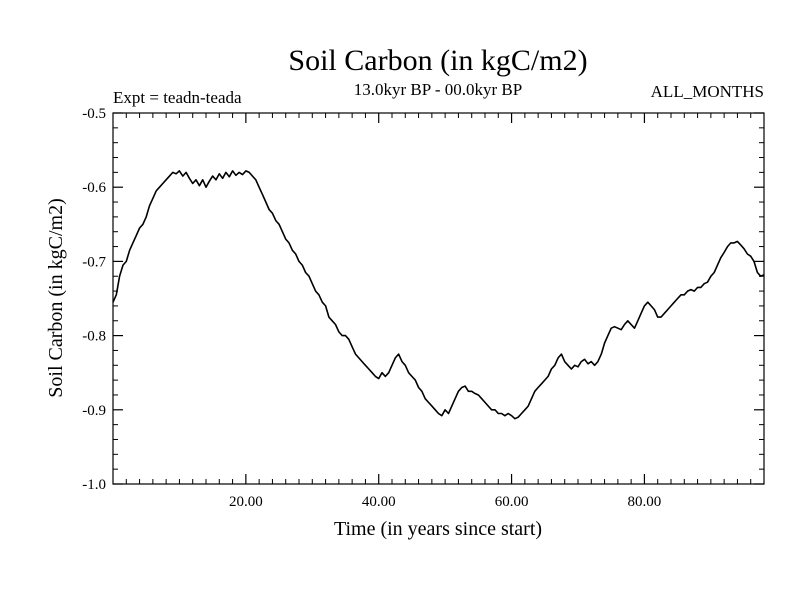 The width and height of the screenshot is (800, 600). I want to click on x-tick-label: 20.00, so click(246, 502).